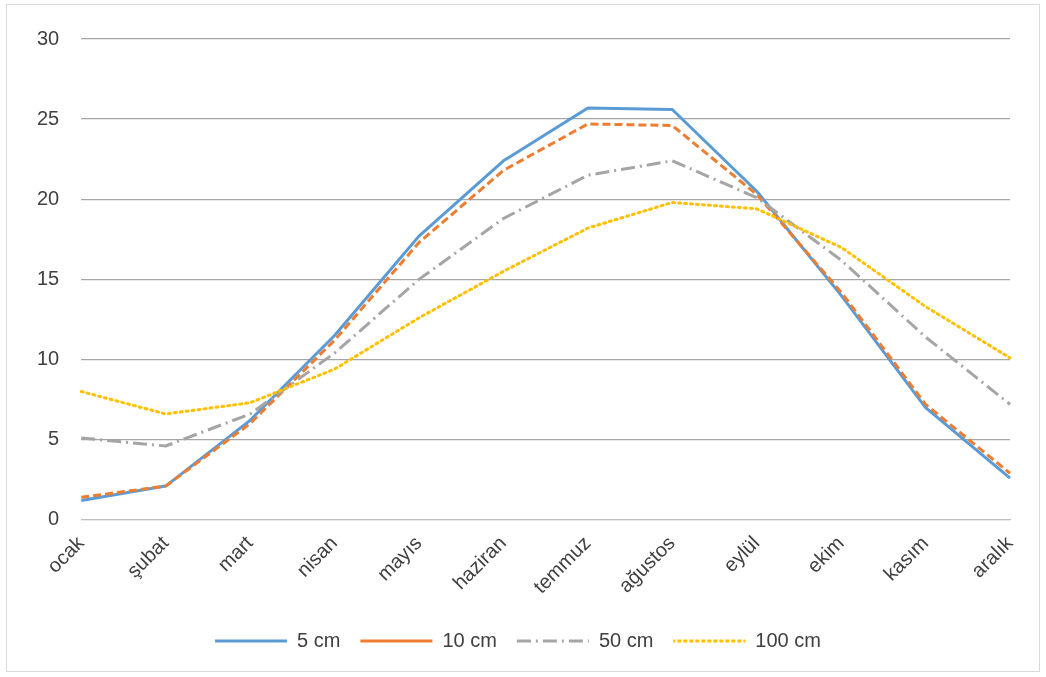 Image resolution: width=1046 pixels, height=677 pixels. What do you see at coordinates (48, 37) in the screenshot?
I see `y-tick-label: 30` at bounding box center [48, 37].